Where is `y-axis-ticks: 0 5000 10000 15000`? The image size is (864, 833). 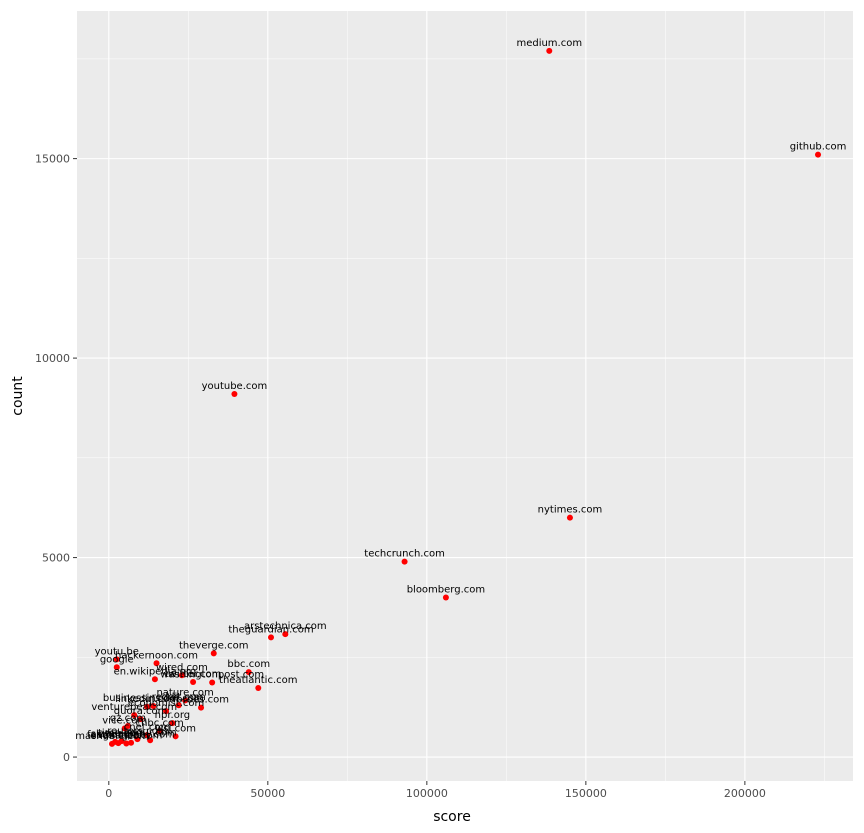
y-axis-ticks: 0 5000 10000 15000 is located at coordinates (56, 458).